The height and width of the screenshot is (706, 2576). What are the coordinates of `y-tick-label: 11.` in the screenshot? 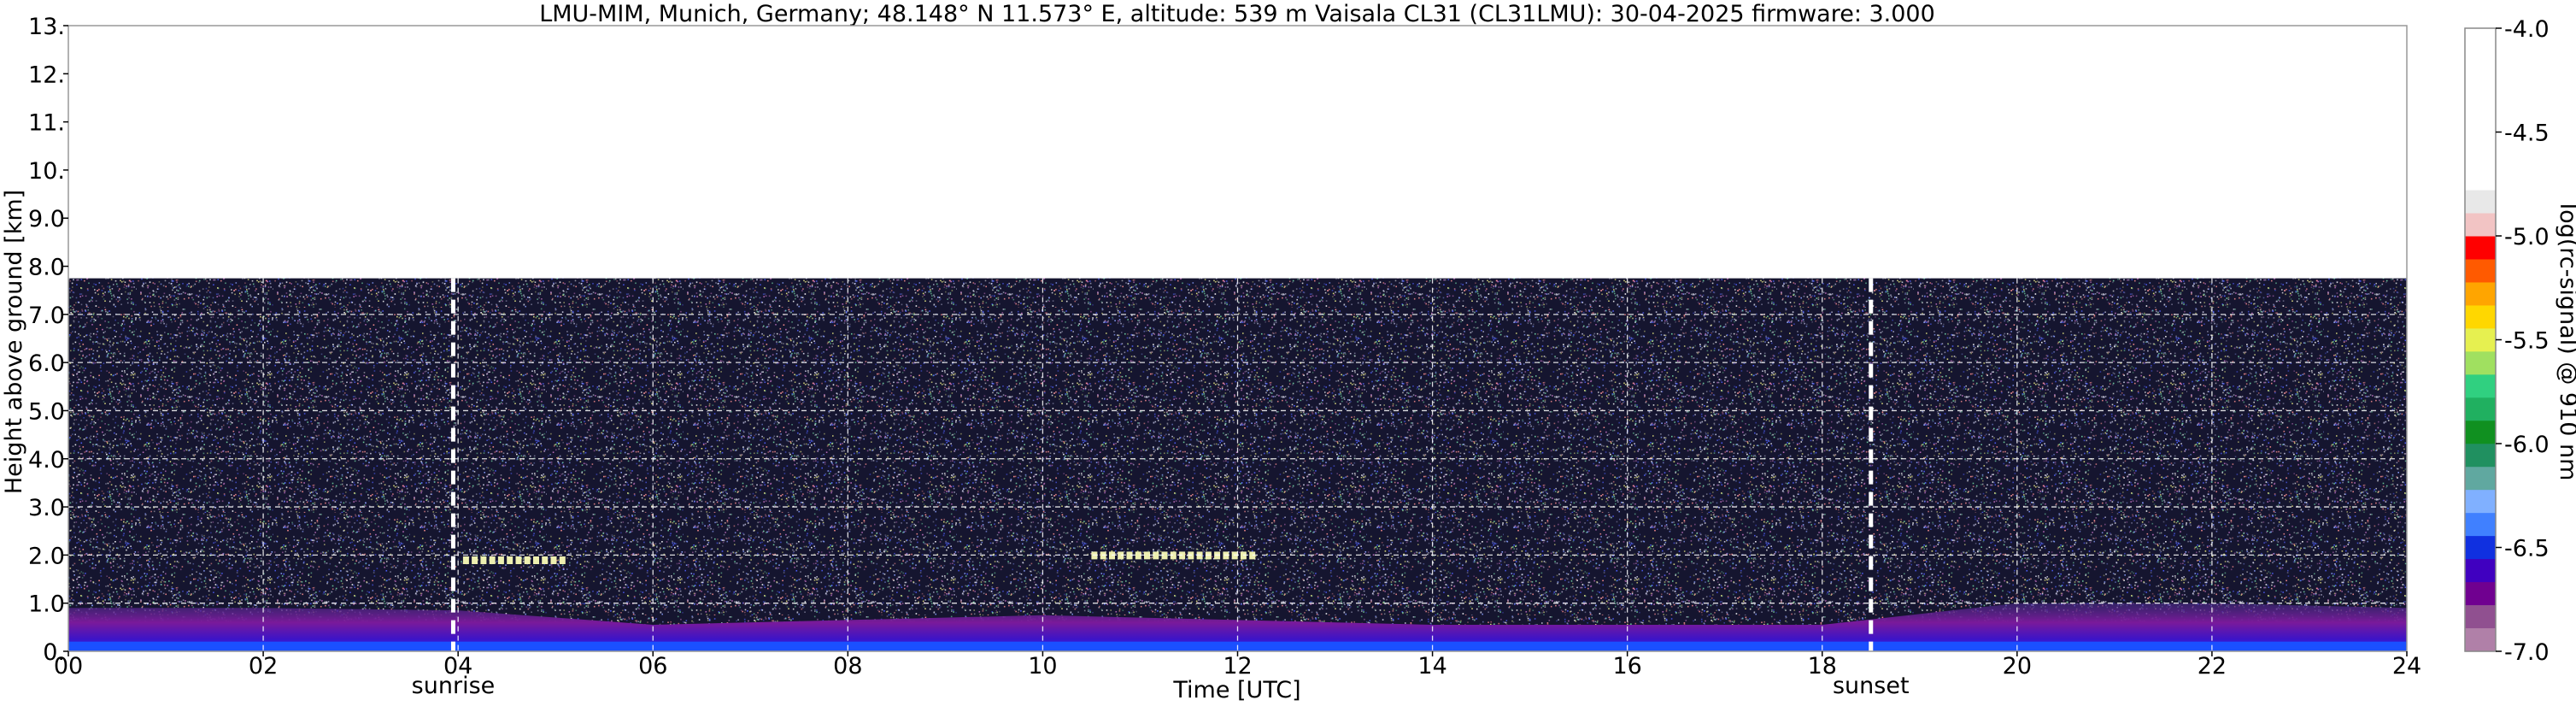 It's located at (46, 123).